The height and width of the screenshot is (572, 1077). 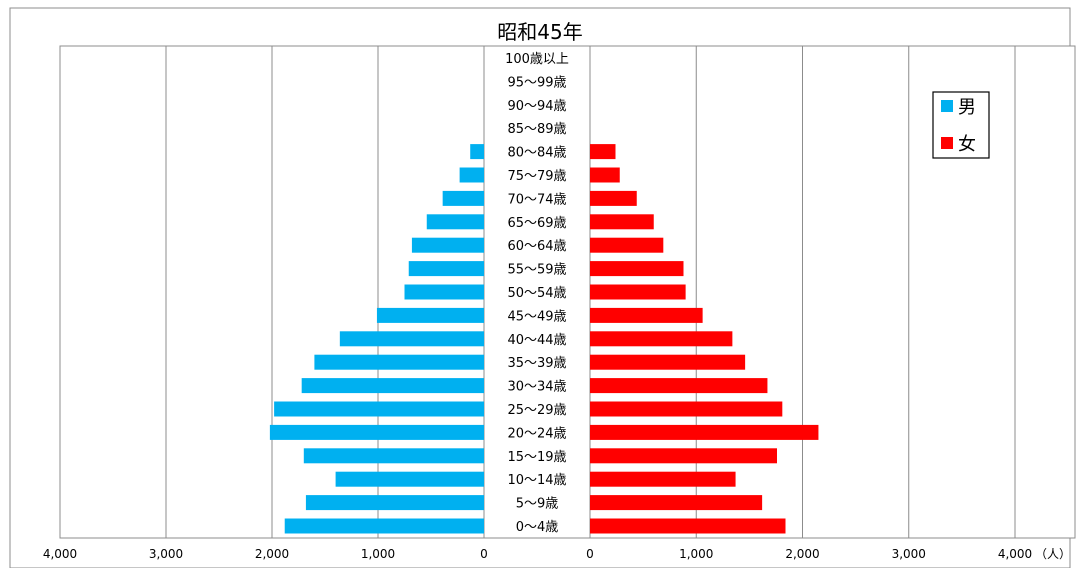 What do you see at coordinates (166, 554) in the screenshot?
I see `x-tick-label-left: 3,000` at bounding box center [166, 554].